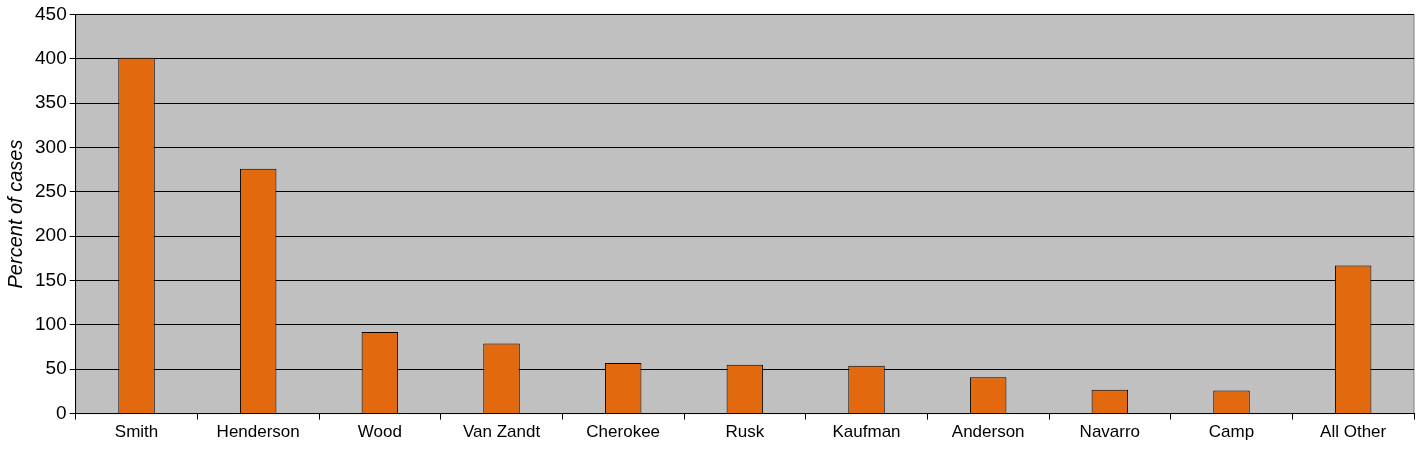  Describe the element at coordinates (14, 214) in the screenshot. I see `y-axis-title: Percent of cases` at that location.